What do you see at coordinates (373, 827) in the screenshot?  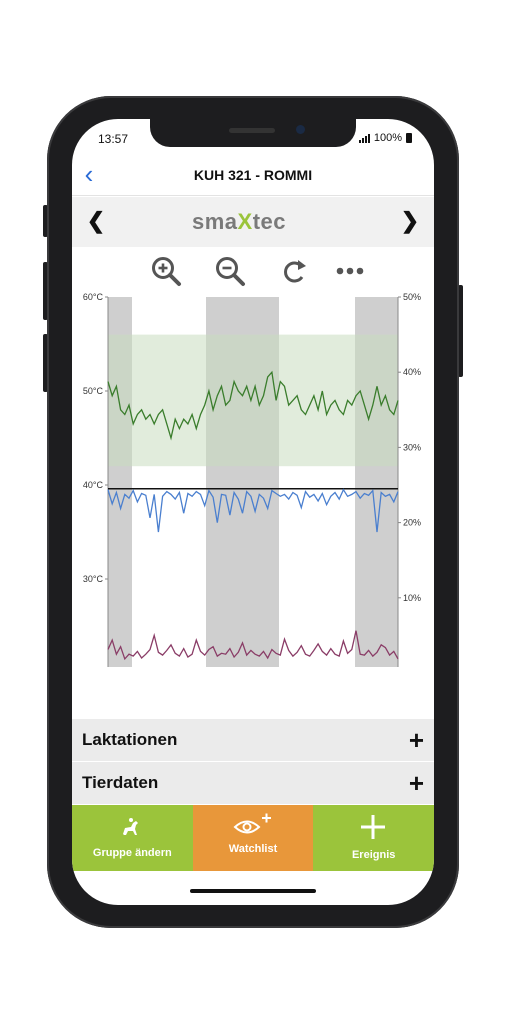 I see `plus-icon` at bounding box center [373, 827].